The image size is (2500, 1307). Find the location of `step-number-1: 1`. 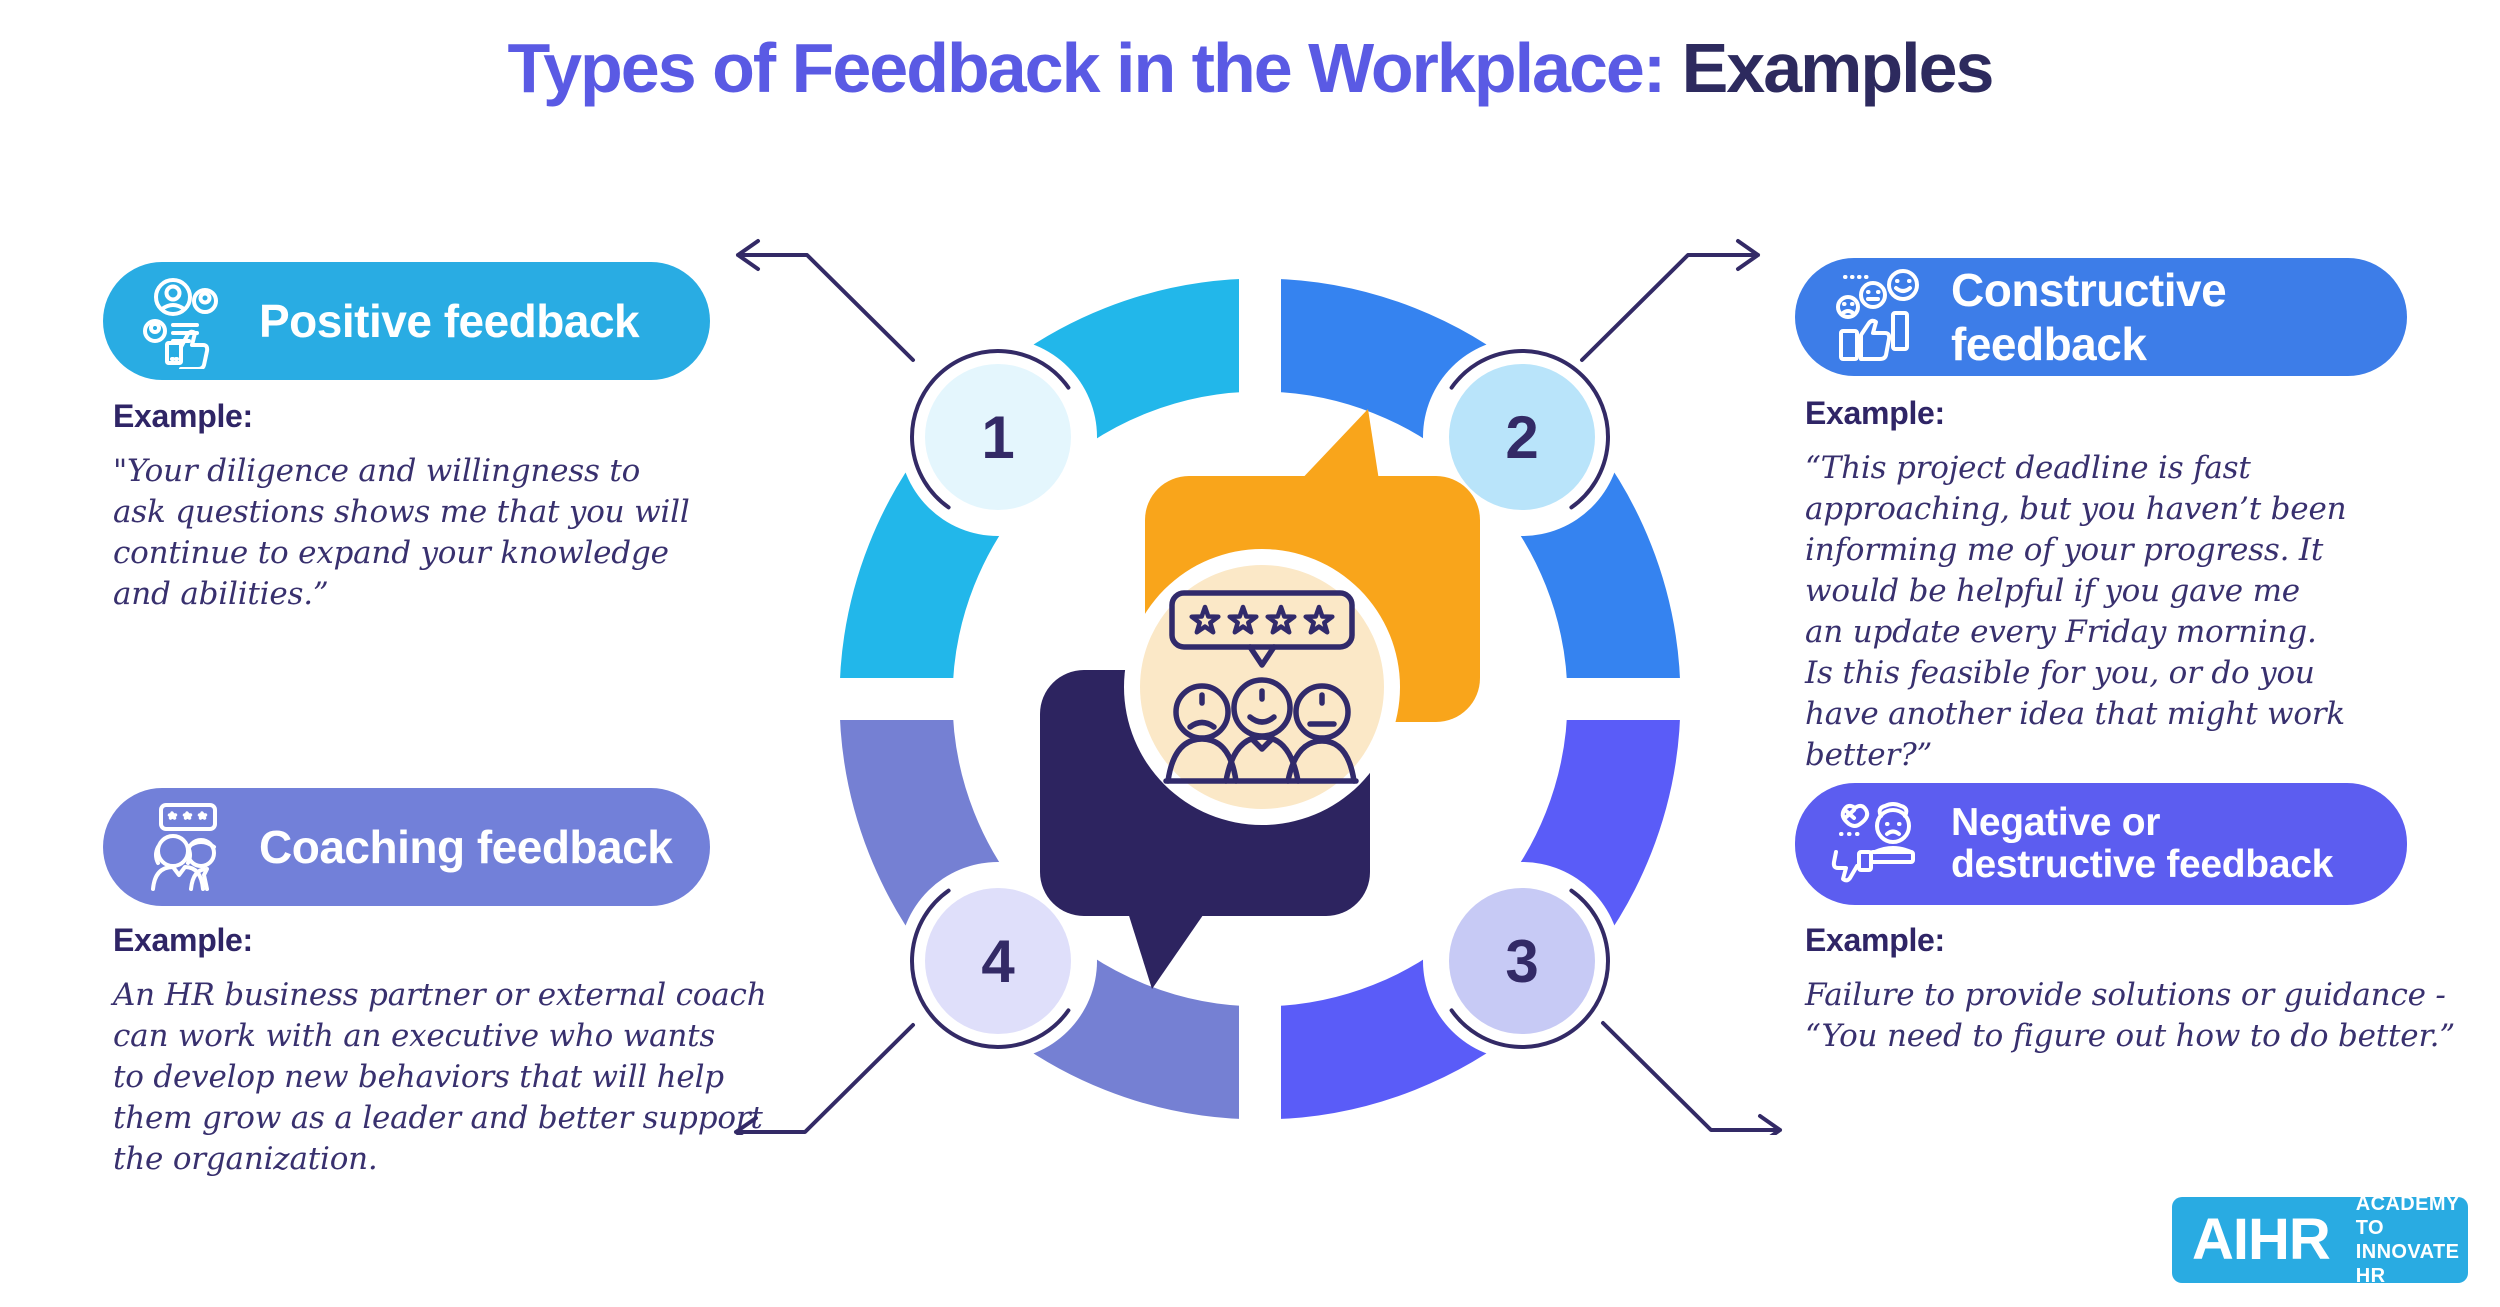

step-number-1: 1 is located at coordinates (997, 437).